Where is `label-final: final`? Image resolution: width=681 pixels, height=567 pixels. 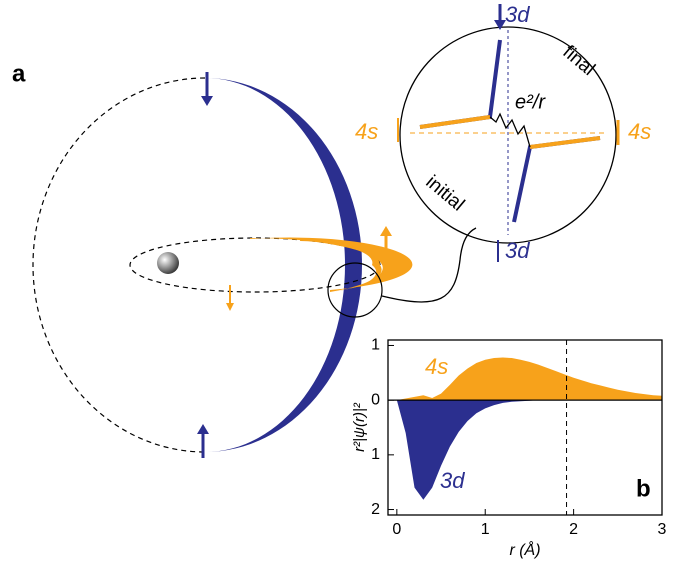 label-final: final is located at coordinates (579, 61).